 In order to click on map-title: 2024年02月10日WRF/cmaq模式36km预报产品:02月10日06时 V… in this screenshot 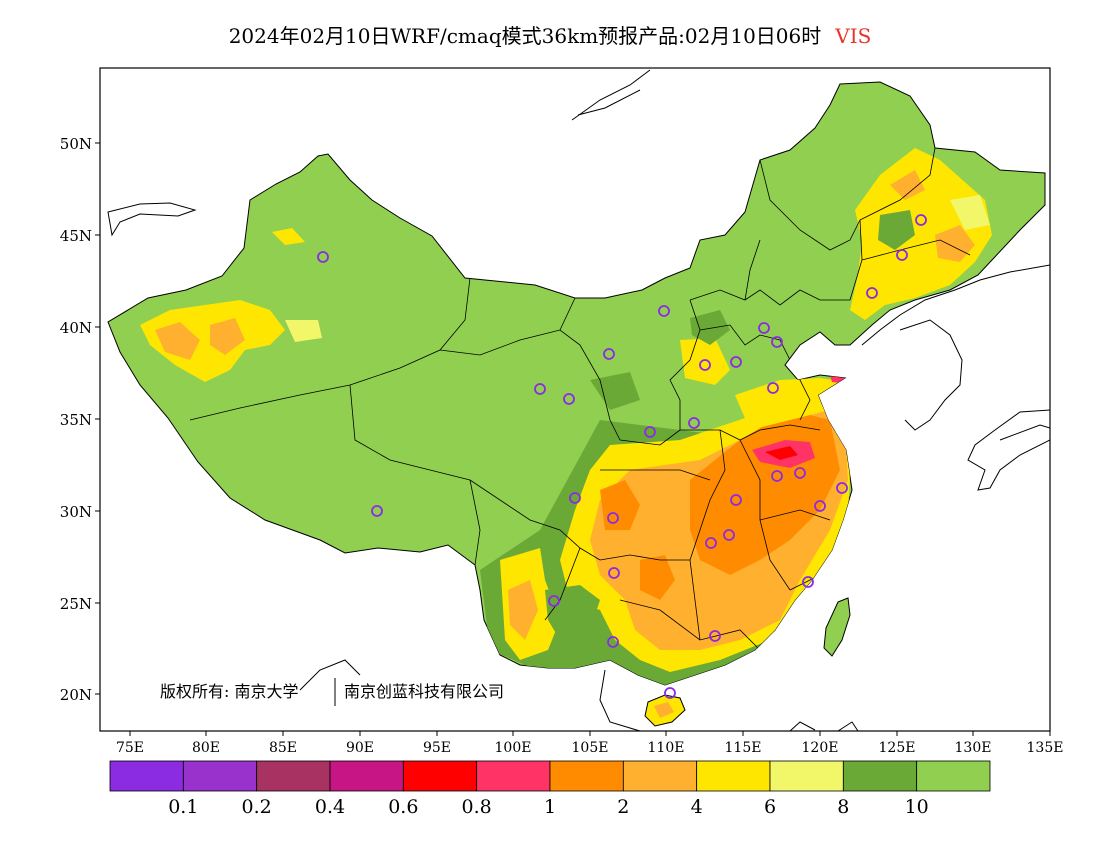, I will do `click(550, 34)`.